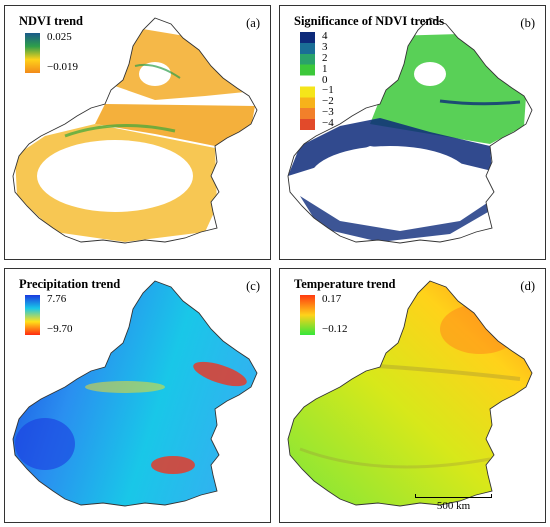  Describe the element at coordinates (253, 23) in the screenshot. I see `panel-label: (a)` at that location.